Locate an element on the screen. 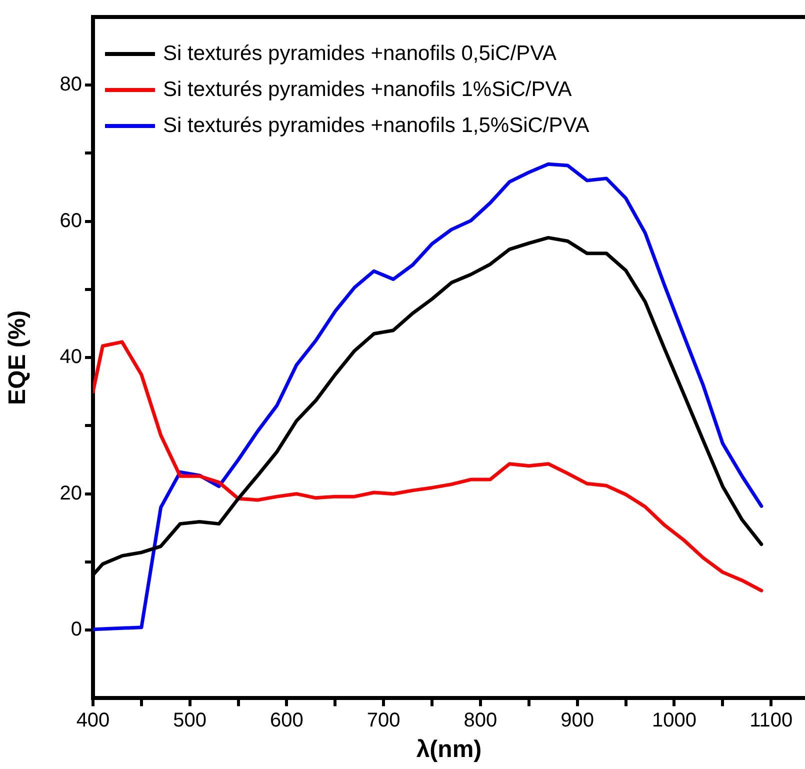  y-axis-title: EQE (%) is located at coordinates (18, 357).